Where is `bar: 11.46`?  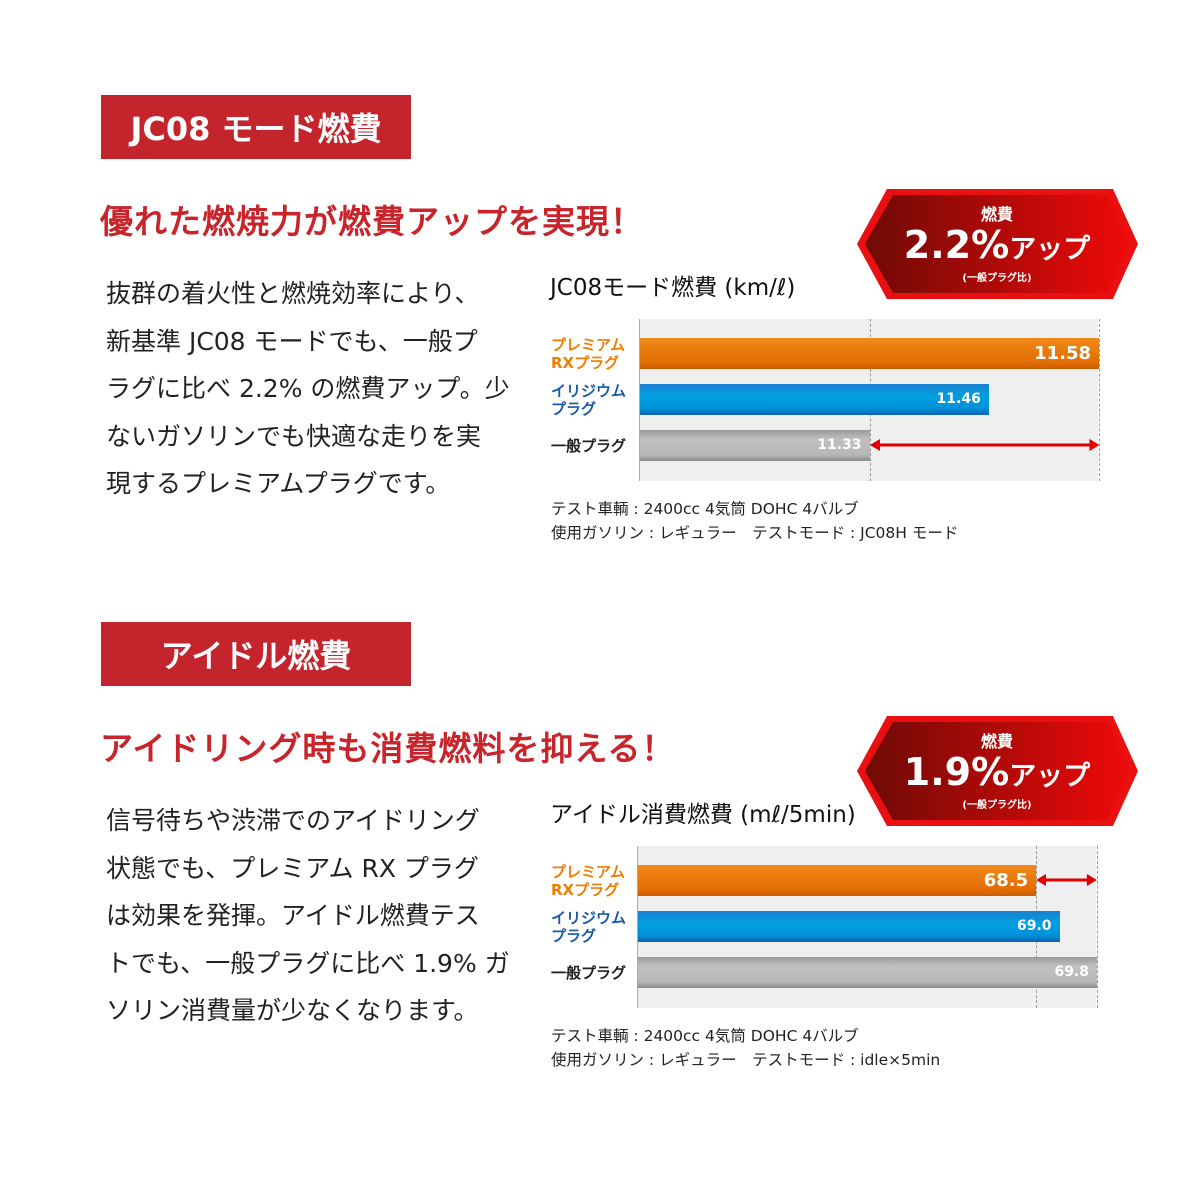
bar: 11.46 is located at coordinates (814, 399).